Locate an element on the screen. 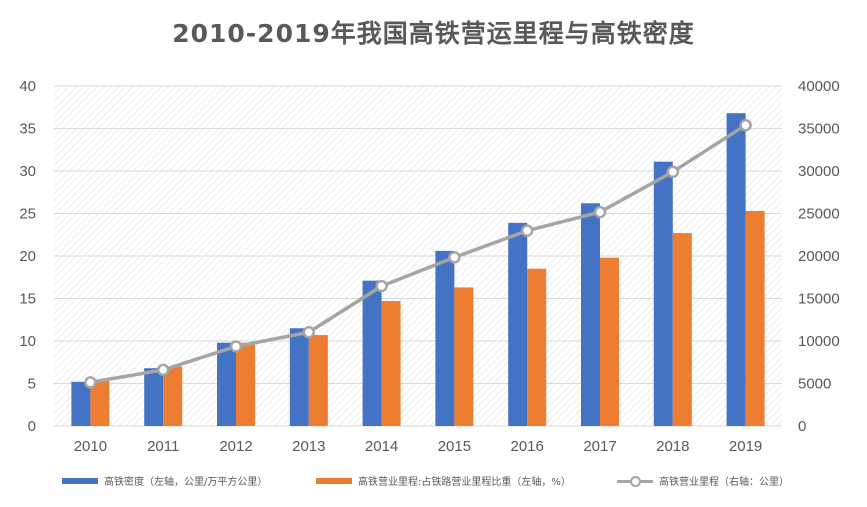 This screenshot has height=507, width=867. x-axis: 2010 2011 2012 2013 2014 2015 2016 2017 2018 2019 is located at coordinates (418, 446).